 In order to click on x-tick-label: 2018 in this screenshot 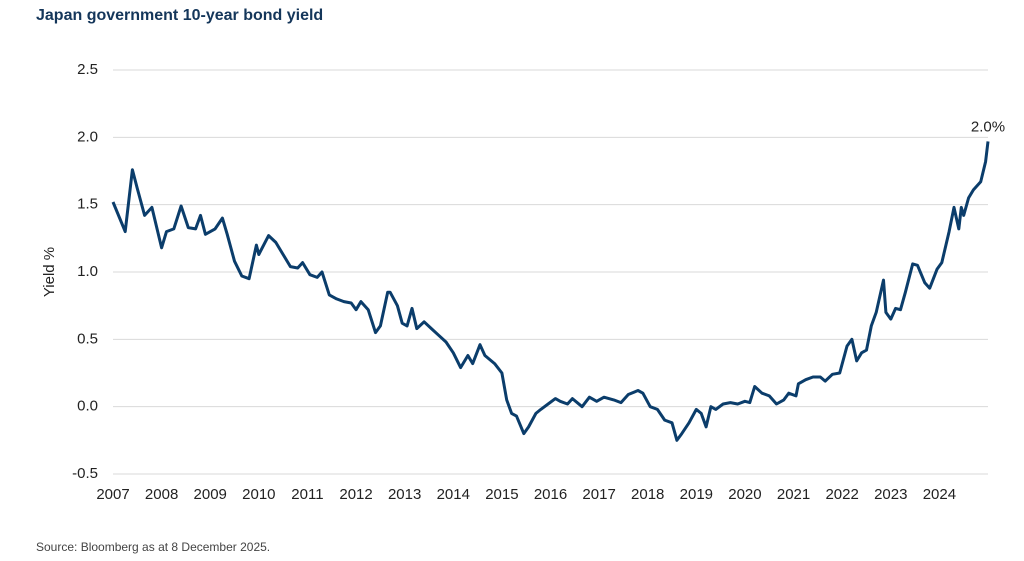, I will do `click(647, 494)`.